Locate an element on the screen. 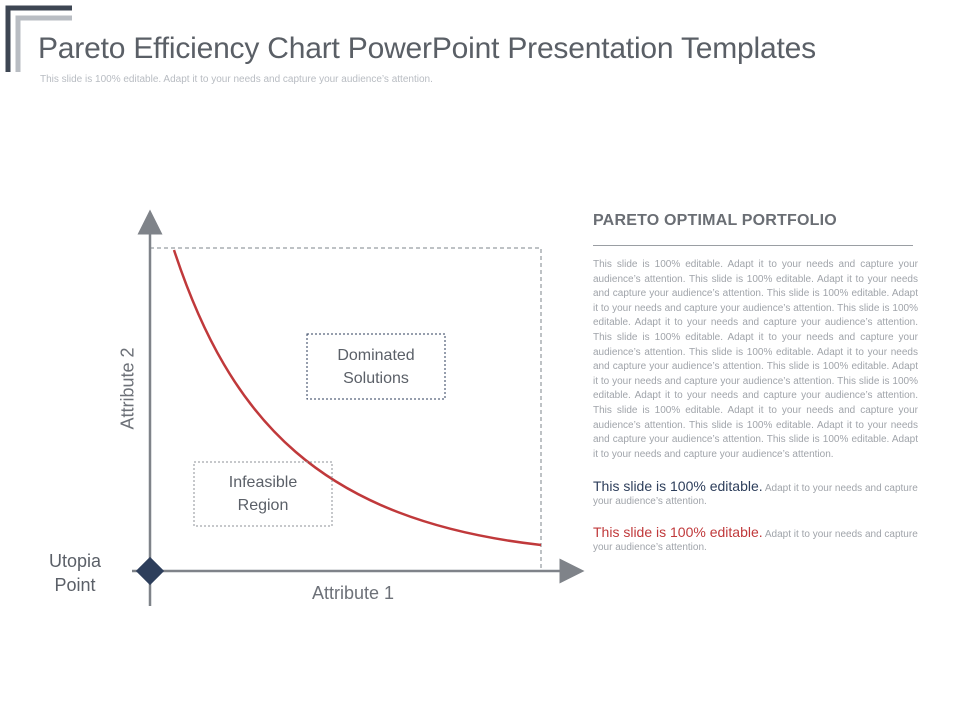 Image resolution: width=960 pixels, height=720 pixels. infeasible-region-label: Infeasible Region is located at coordinates (263, 494).